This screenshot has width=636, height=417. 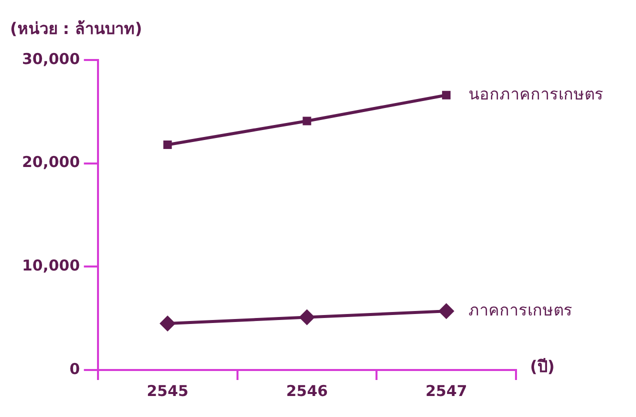 What do you see at coordinates (536, 94) in the screenshot?
I see `series-label: นอกภาคการเกษตร` at bounding box center [536, 94].